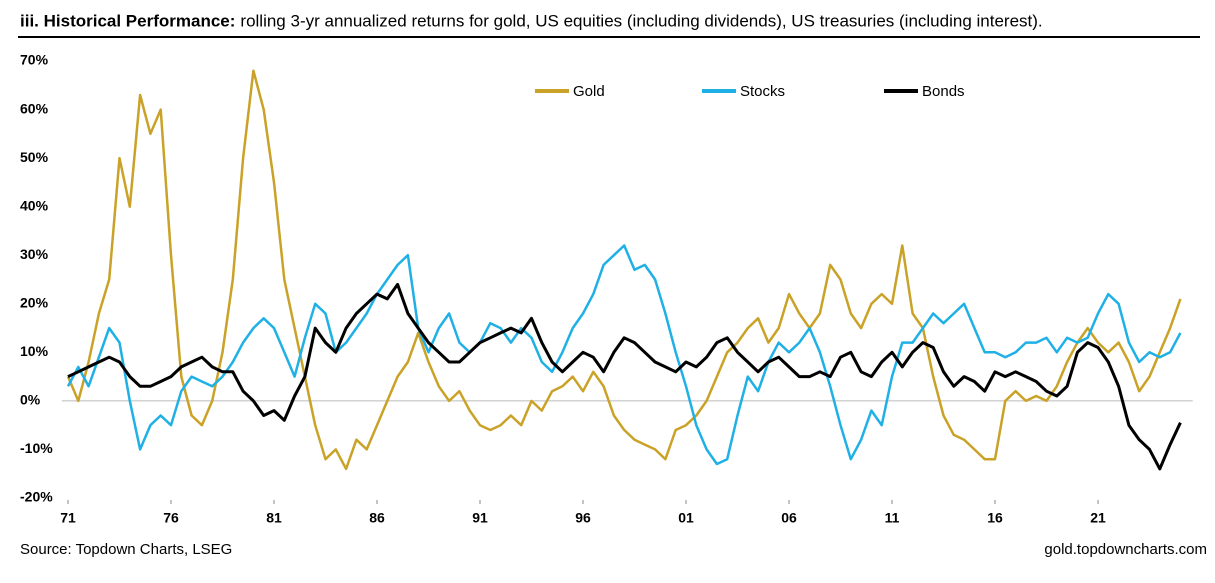 The width and height of the screenshot is (1215, 583). I want to click on x-tick-label: 91, so click(480, 518).